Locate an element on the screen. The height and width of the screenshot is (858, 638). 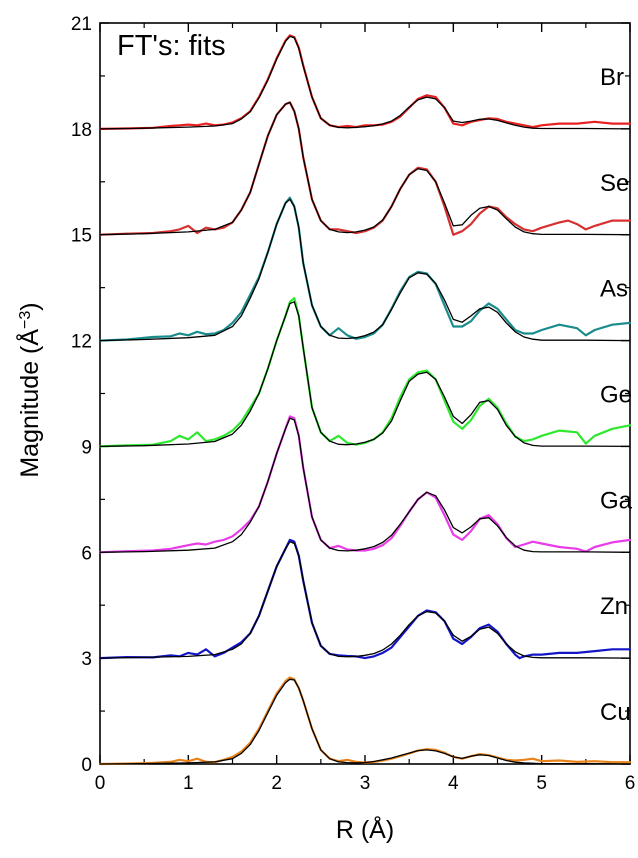
labels-layer: Cu Zn Ga Ge As Se Br is located at coordinates (616, 395).